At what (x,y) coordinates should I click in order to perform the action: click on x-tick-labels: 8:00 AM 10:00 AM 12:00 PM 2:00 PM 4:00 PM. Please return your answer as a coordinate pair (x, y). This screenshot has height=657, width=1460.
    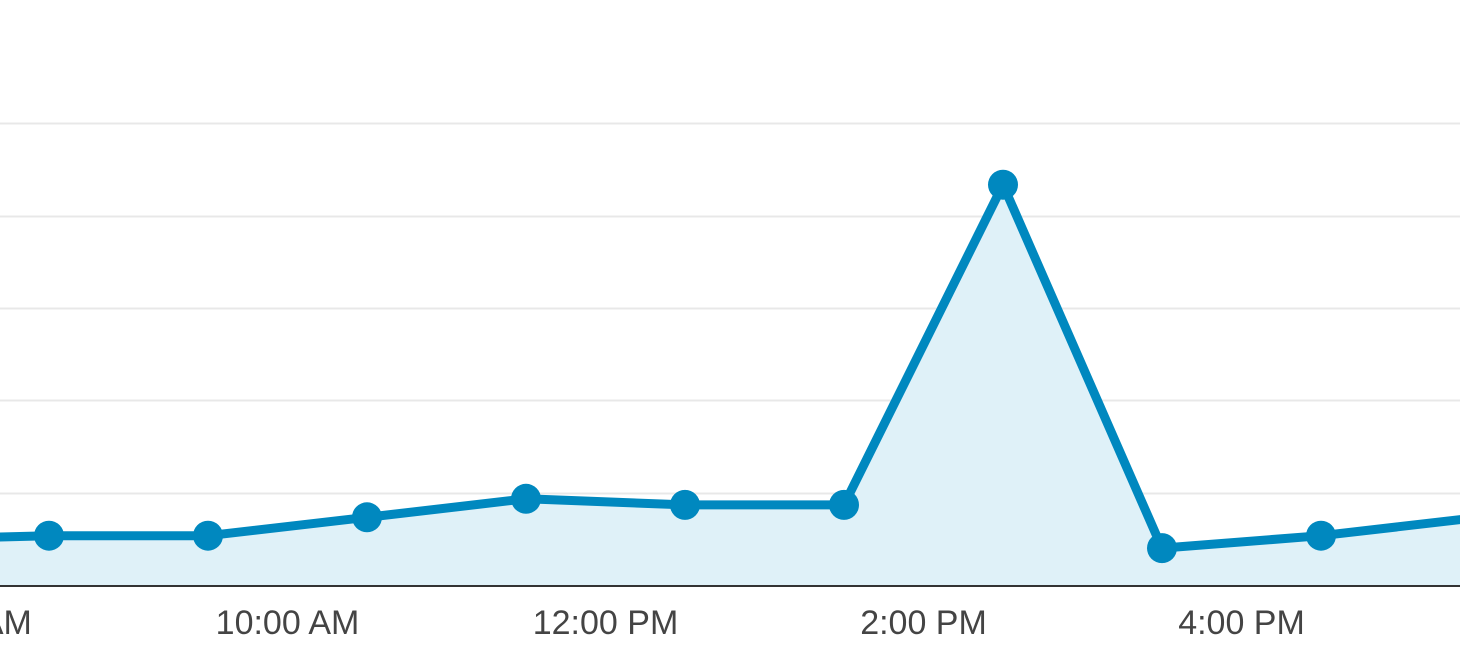
    Looking at the image, I should click on (652, 623).